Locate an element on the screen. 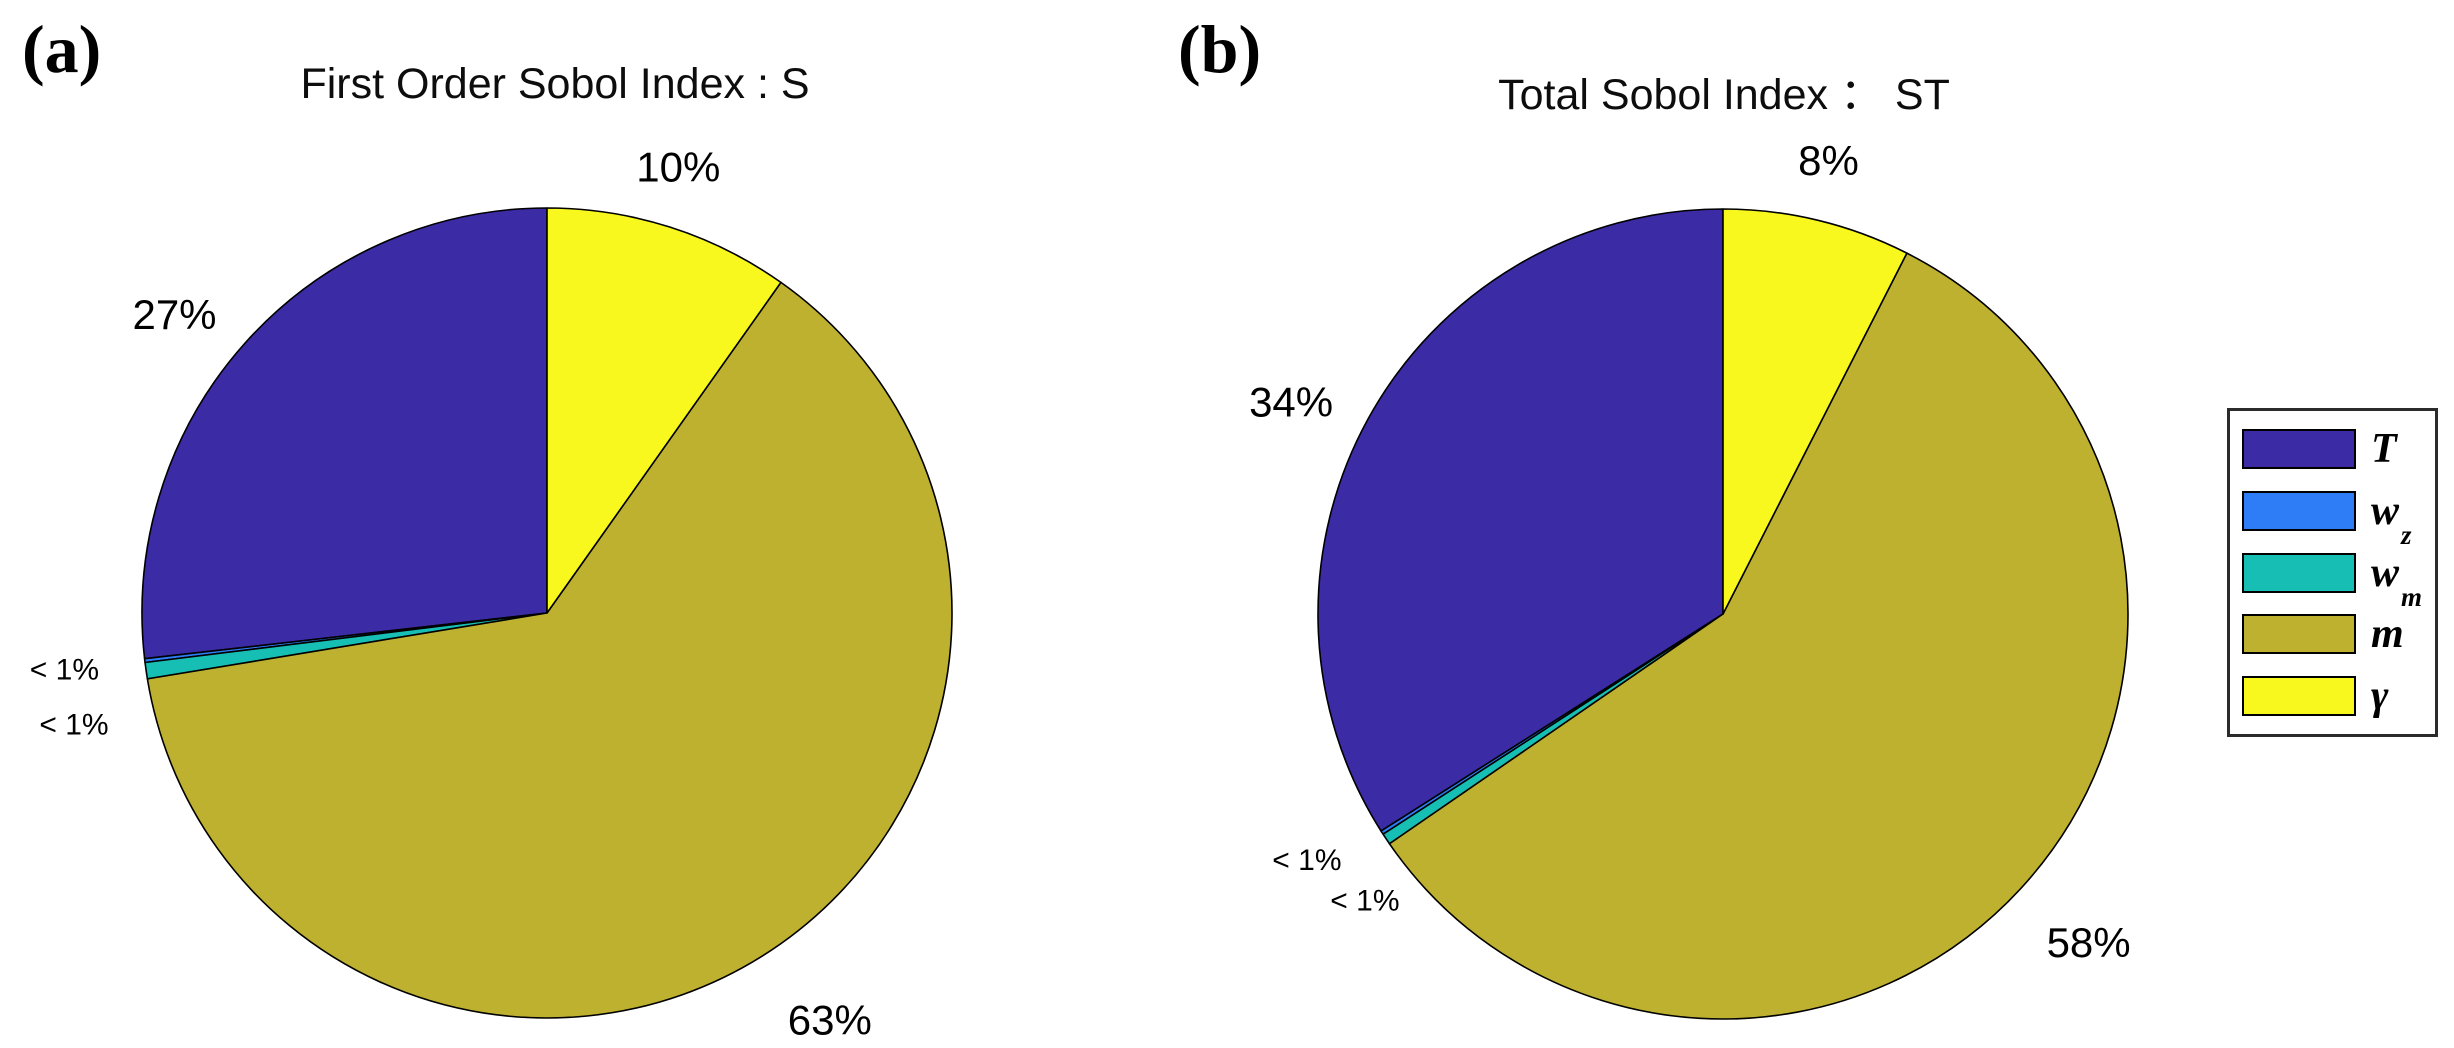 The image size is (2454, 1048). legend-item-w_m: wm is located at coordinates (2338, 578).